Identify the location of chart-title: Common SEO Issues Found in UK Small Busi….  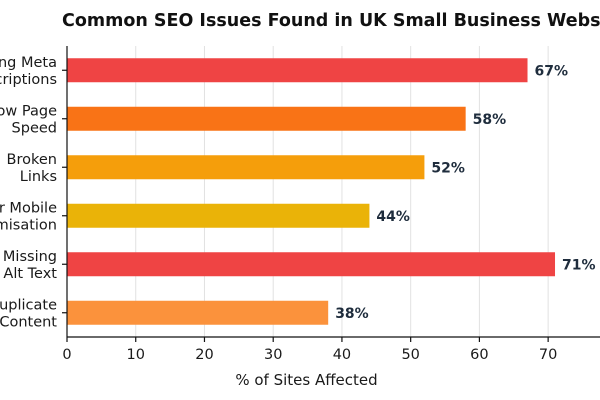
(331, 21).